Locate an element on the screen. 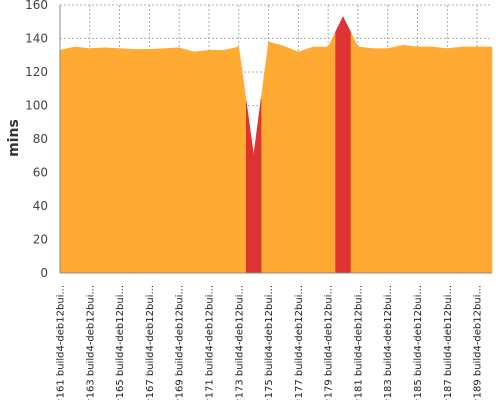  y-tick-labels: 0 20 40 60 80 100 120 140 160 is located at coordinates (36, 140).